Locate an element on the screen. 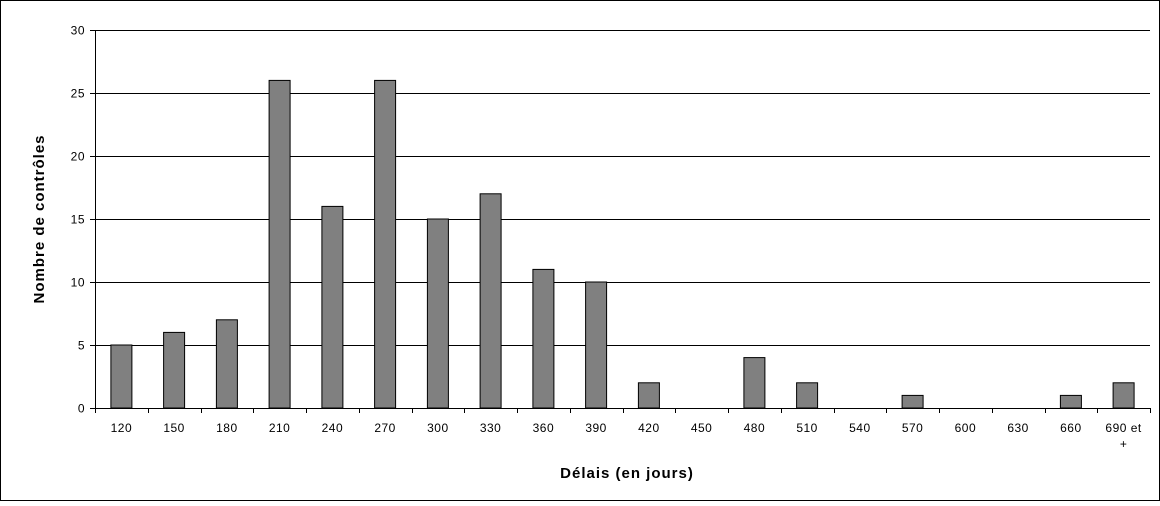  x-tick-label: 600 is located at coordinates (966, 428).